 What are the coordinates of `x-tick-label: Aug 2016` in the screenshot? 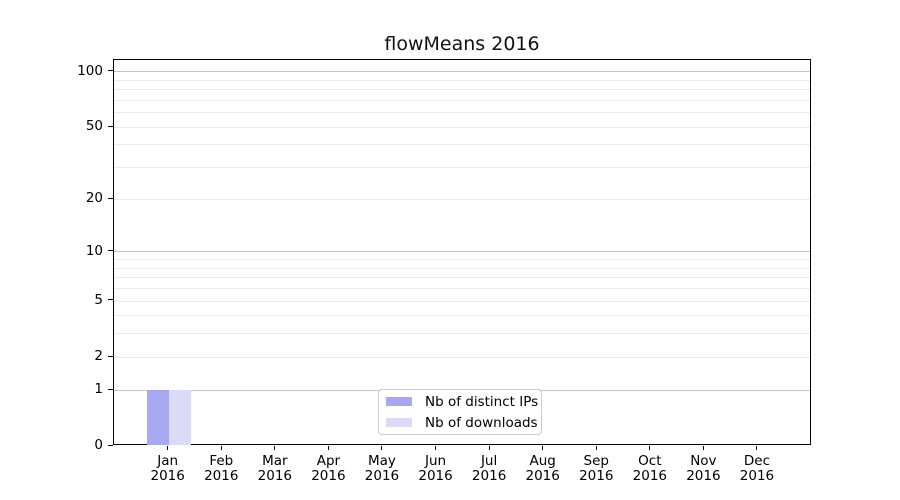 It's located at (542, 469).